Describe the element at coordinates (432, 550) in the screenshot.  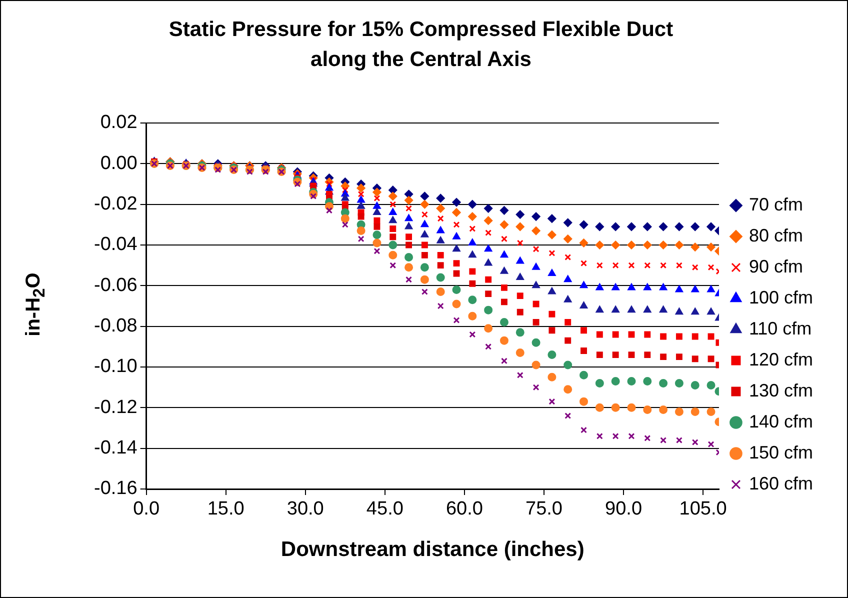
I see `x-axis-title: Downstream distance (inches)` at that location.